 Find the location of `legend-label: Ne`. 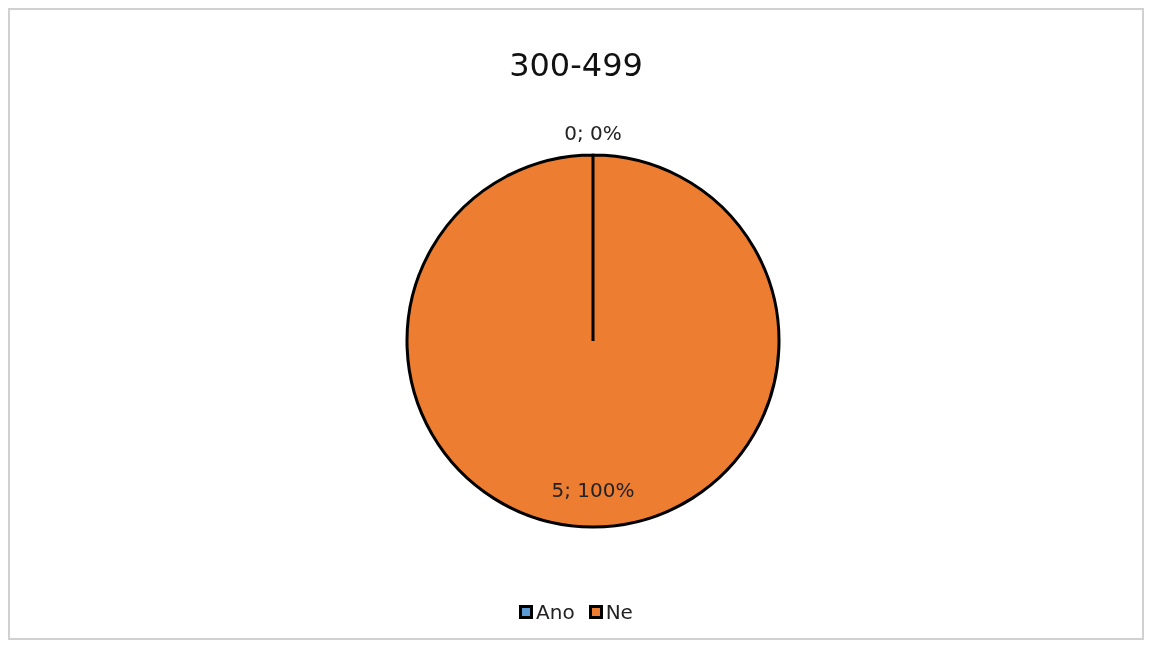

legend-label: Ne is located at coordinates (619, 612).